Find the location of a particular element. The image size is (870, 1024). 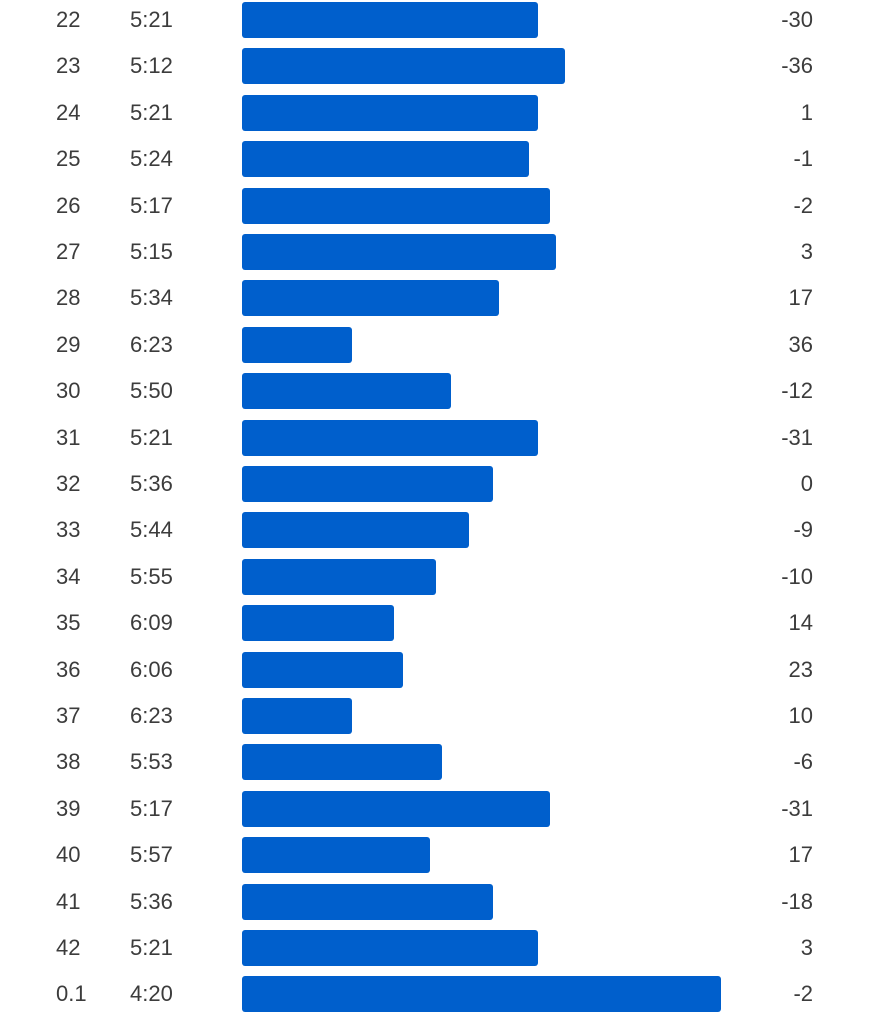

split-pace: 6:06 is located at coordinates (151, 669).